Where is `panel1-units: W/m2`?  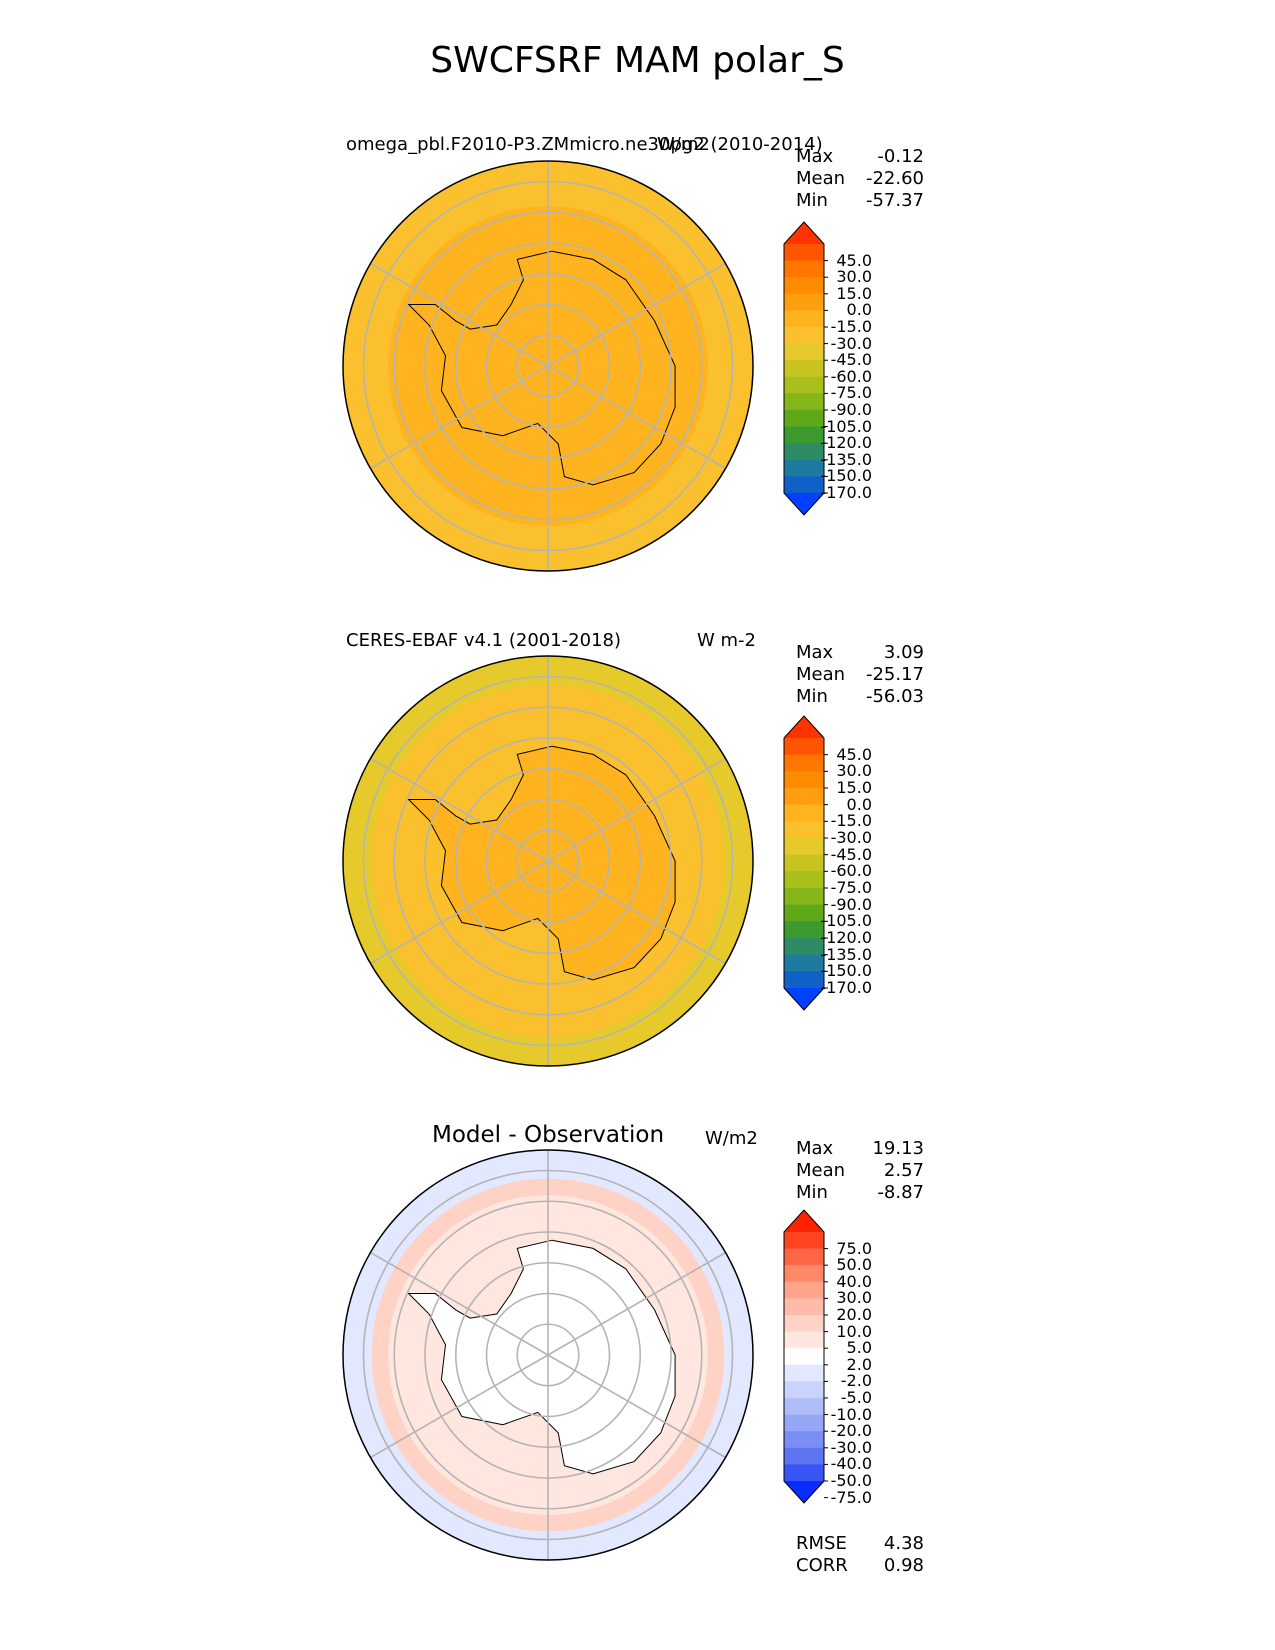
panel1-units: W/m2 is located at coordinates (683, 144).